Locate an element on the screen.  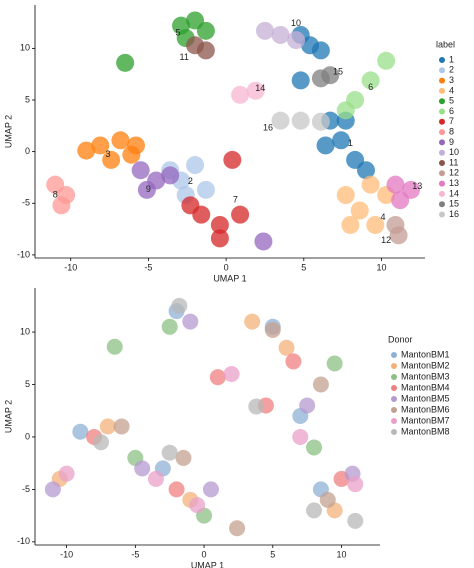
cluster-label: 3 is located at coordinates (108, 154).